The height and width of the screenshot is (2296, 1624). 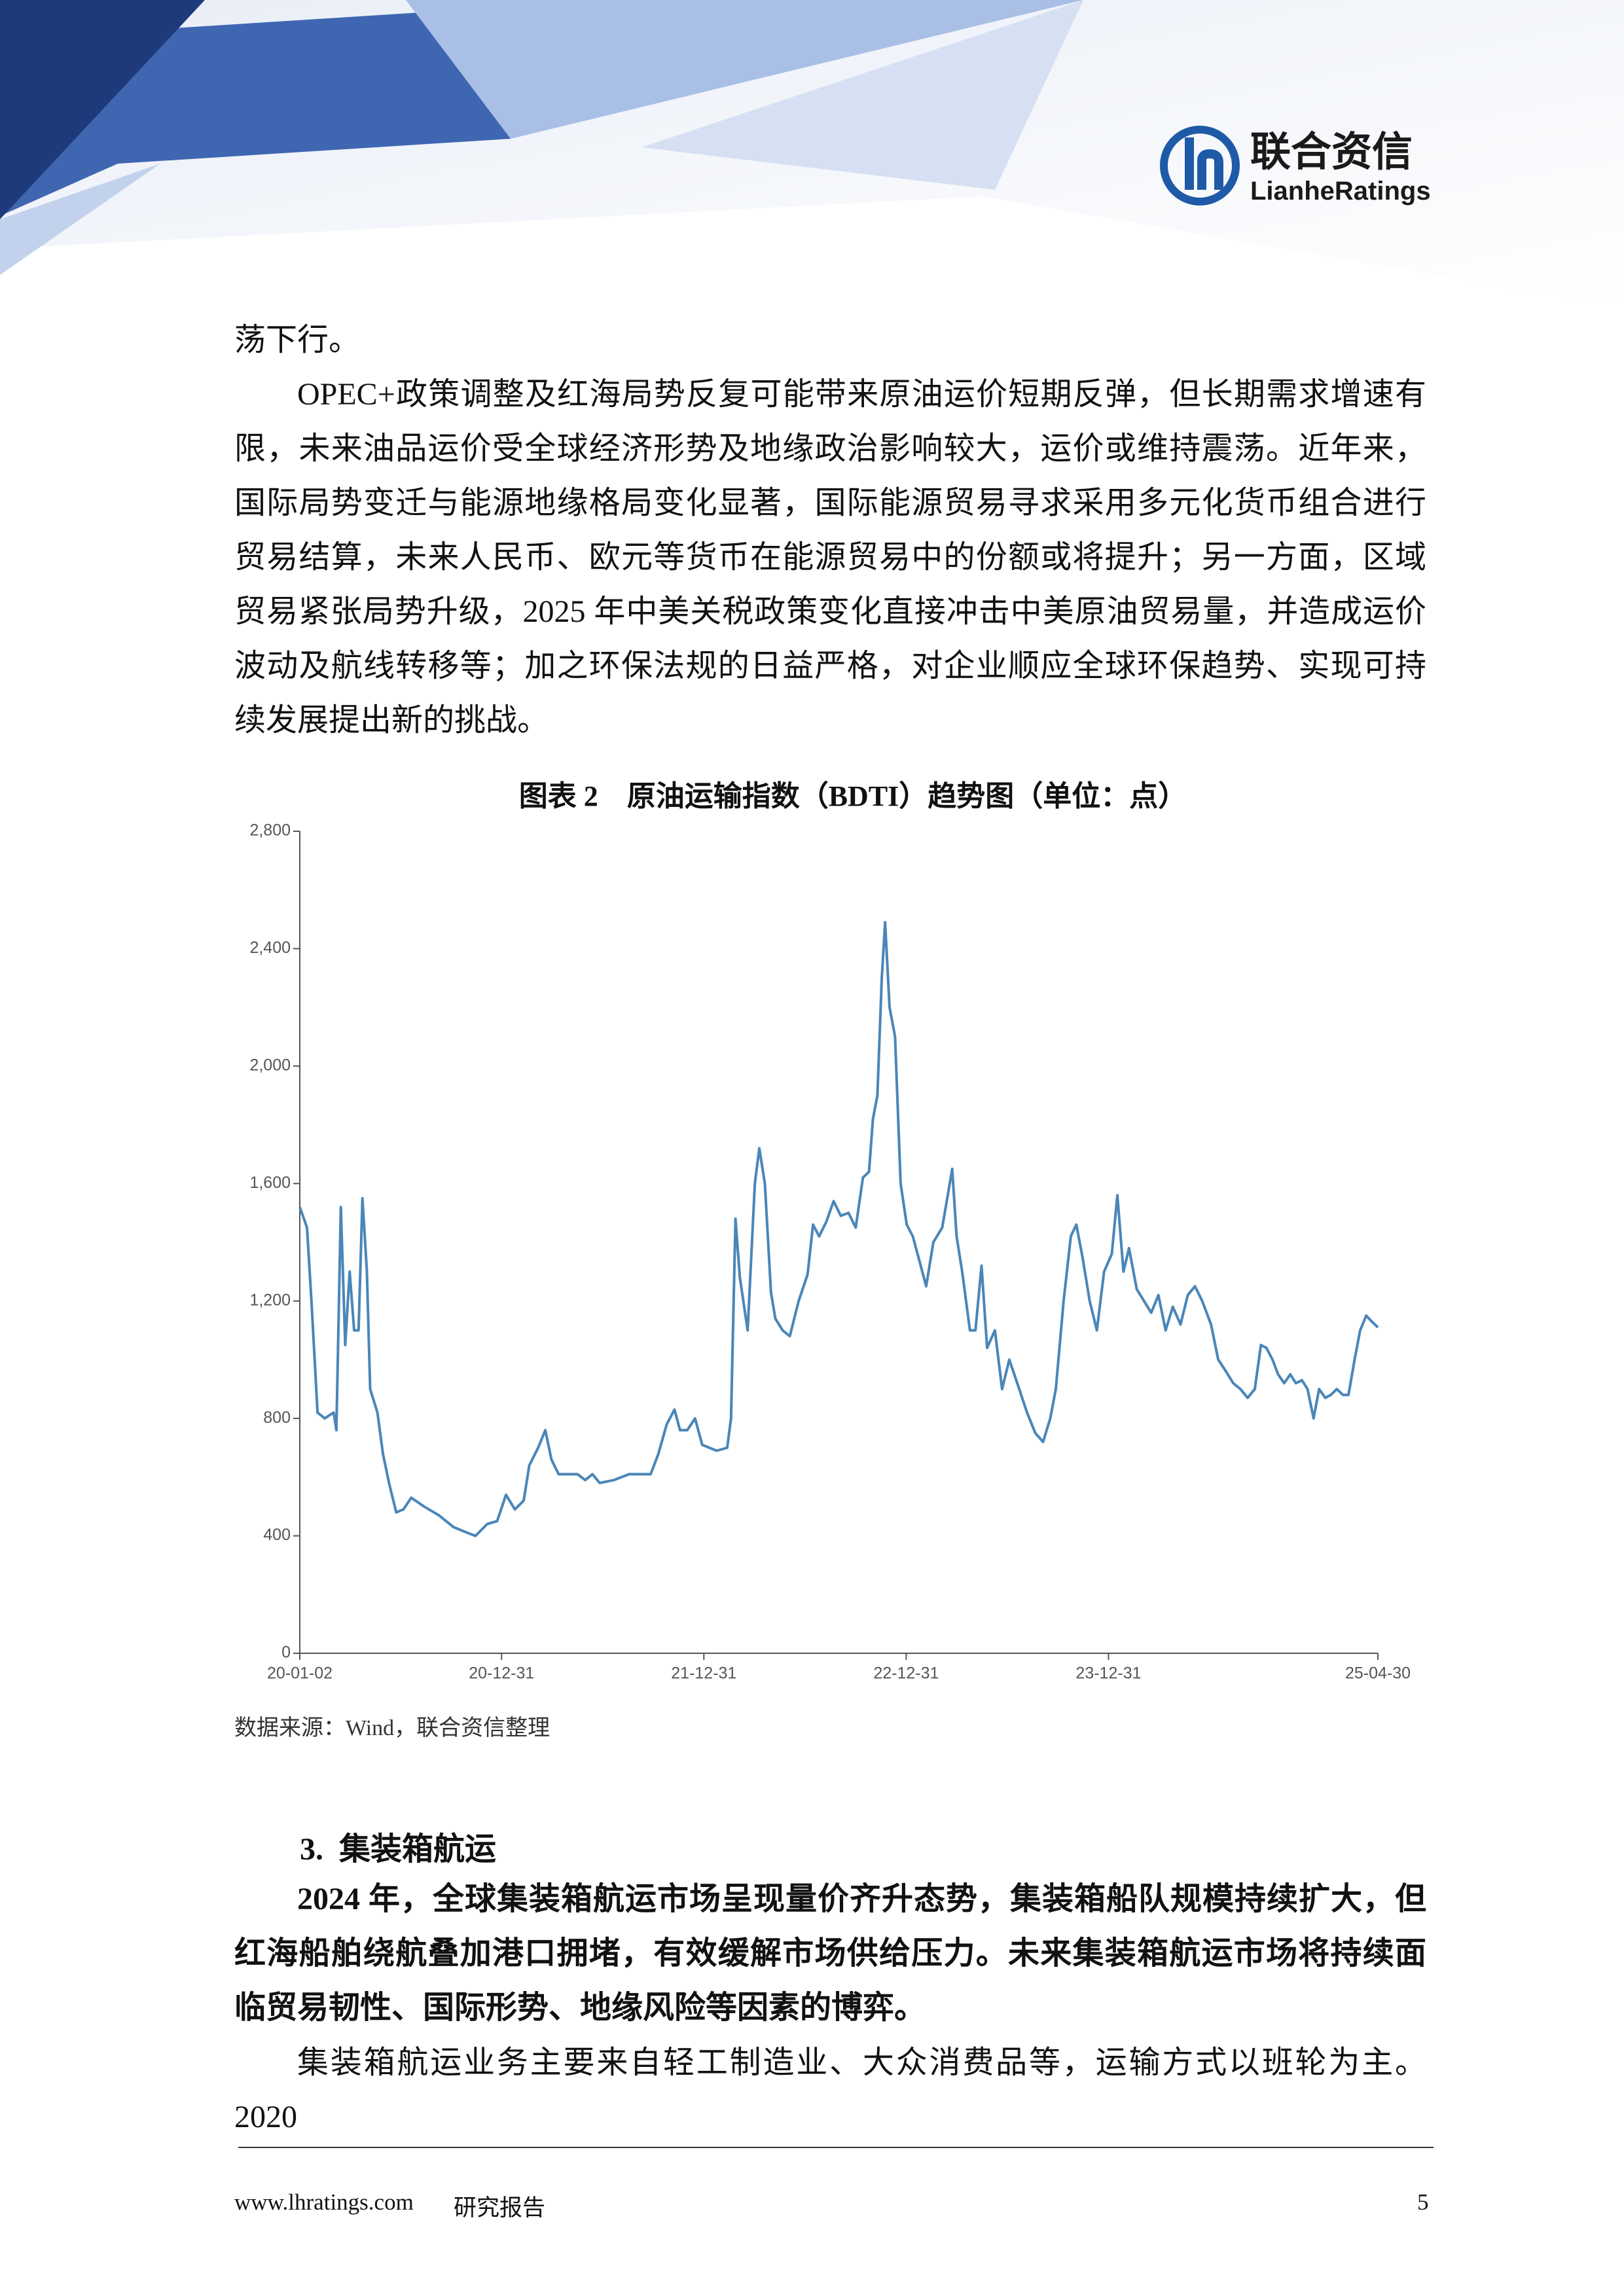 I want to click on paragraph: 荡下行。, so click(x=297, y=340).